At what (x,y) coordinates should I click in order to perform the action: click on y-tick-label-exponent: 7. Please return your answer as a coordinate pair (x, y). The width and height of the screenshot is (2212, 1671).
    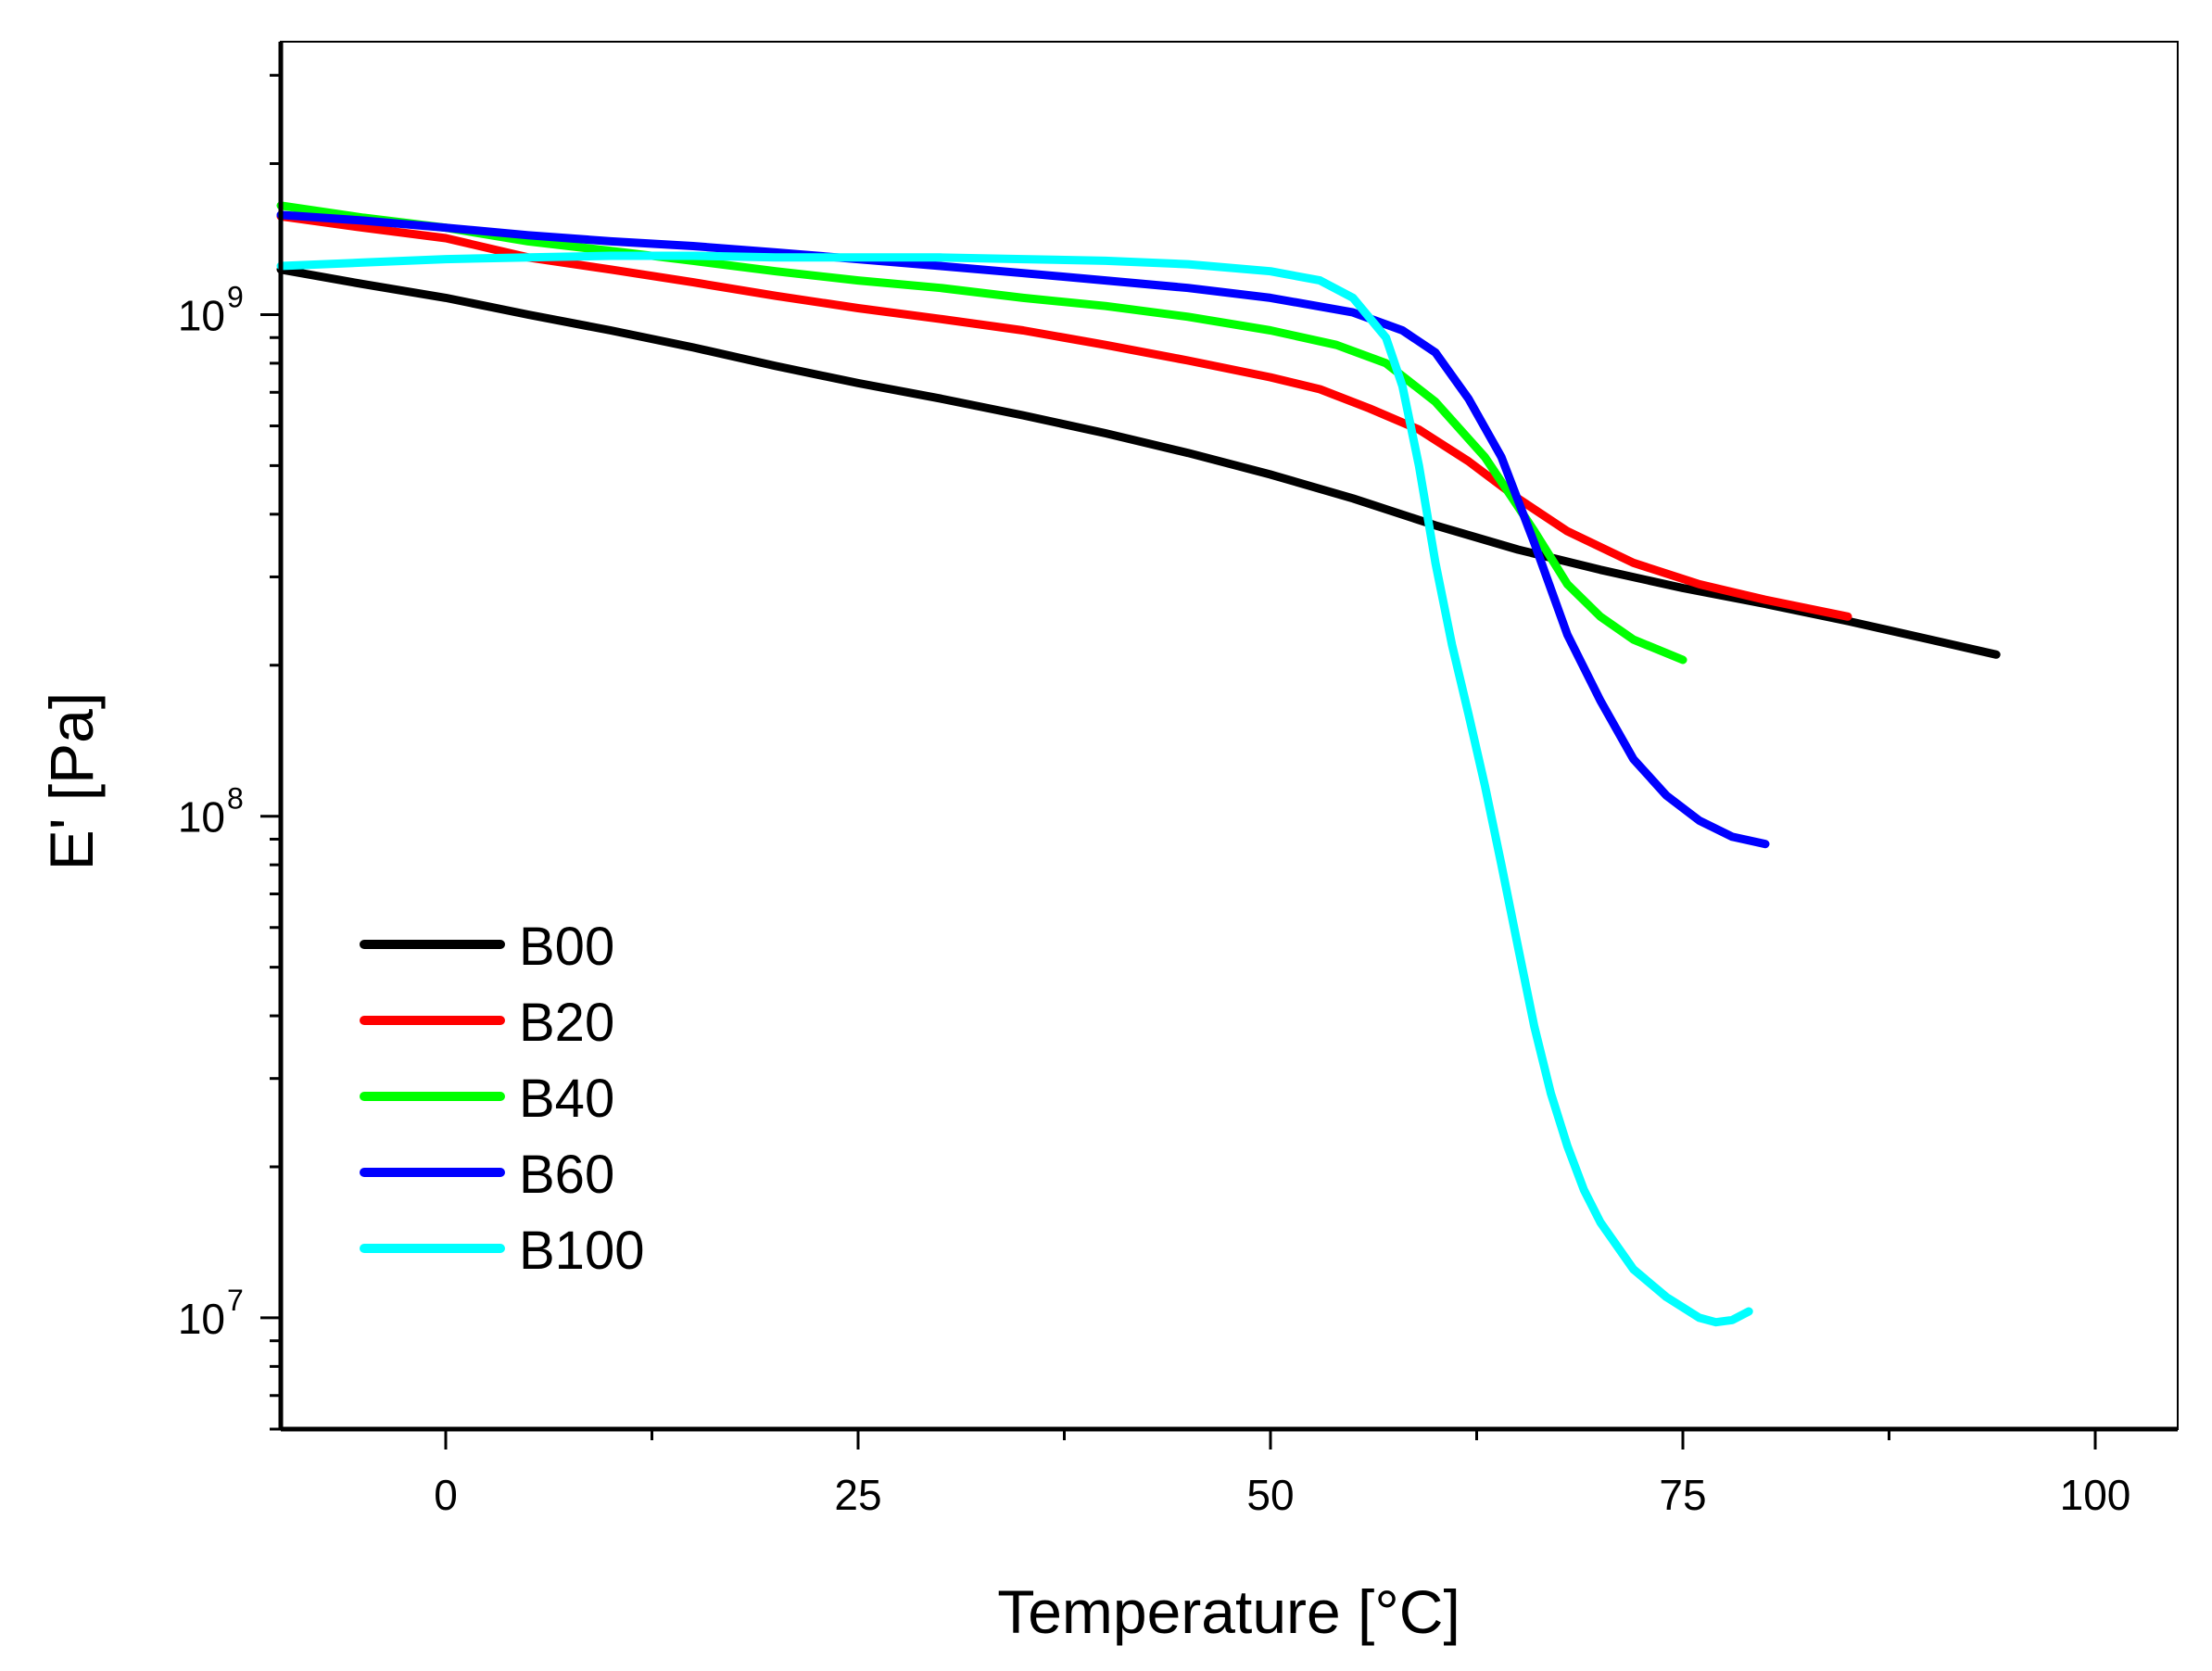
    Looking at the image, I should click on (235, 1300).